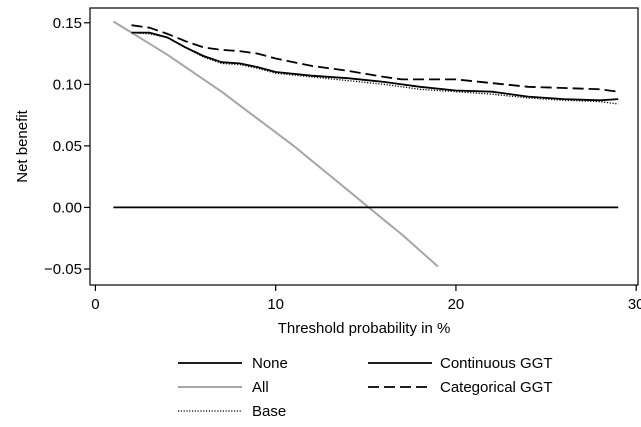 The height and width of the screenshot is (427, 641). Describe the element at coordinates (496, 387) in the screenshot. I see `legend-label-categorical-ggt: Categorical GGT` at that location.